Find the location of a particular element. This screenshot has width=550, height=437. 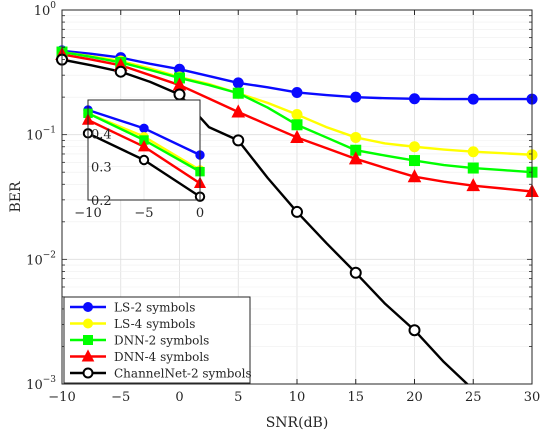

x-tick-label: 20 is located at coordinates (414, 397).